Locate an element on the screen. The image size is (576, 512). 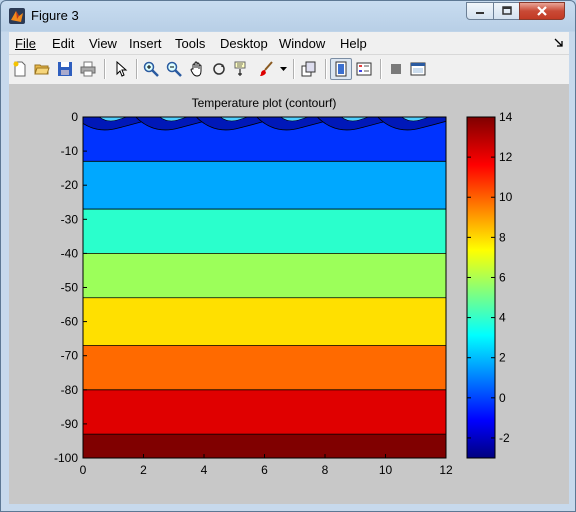
menu-help: Help is located at coordinates (353, 43).